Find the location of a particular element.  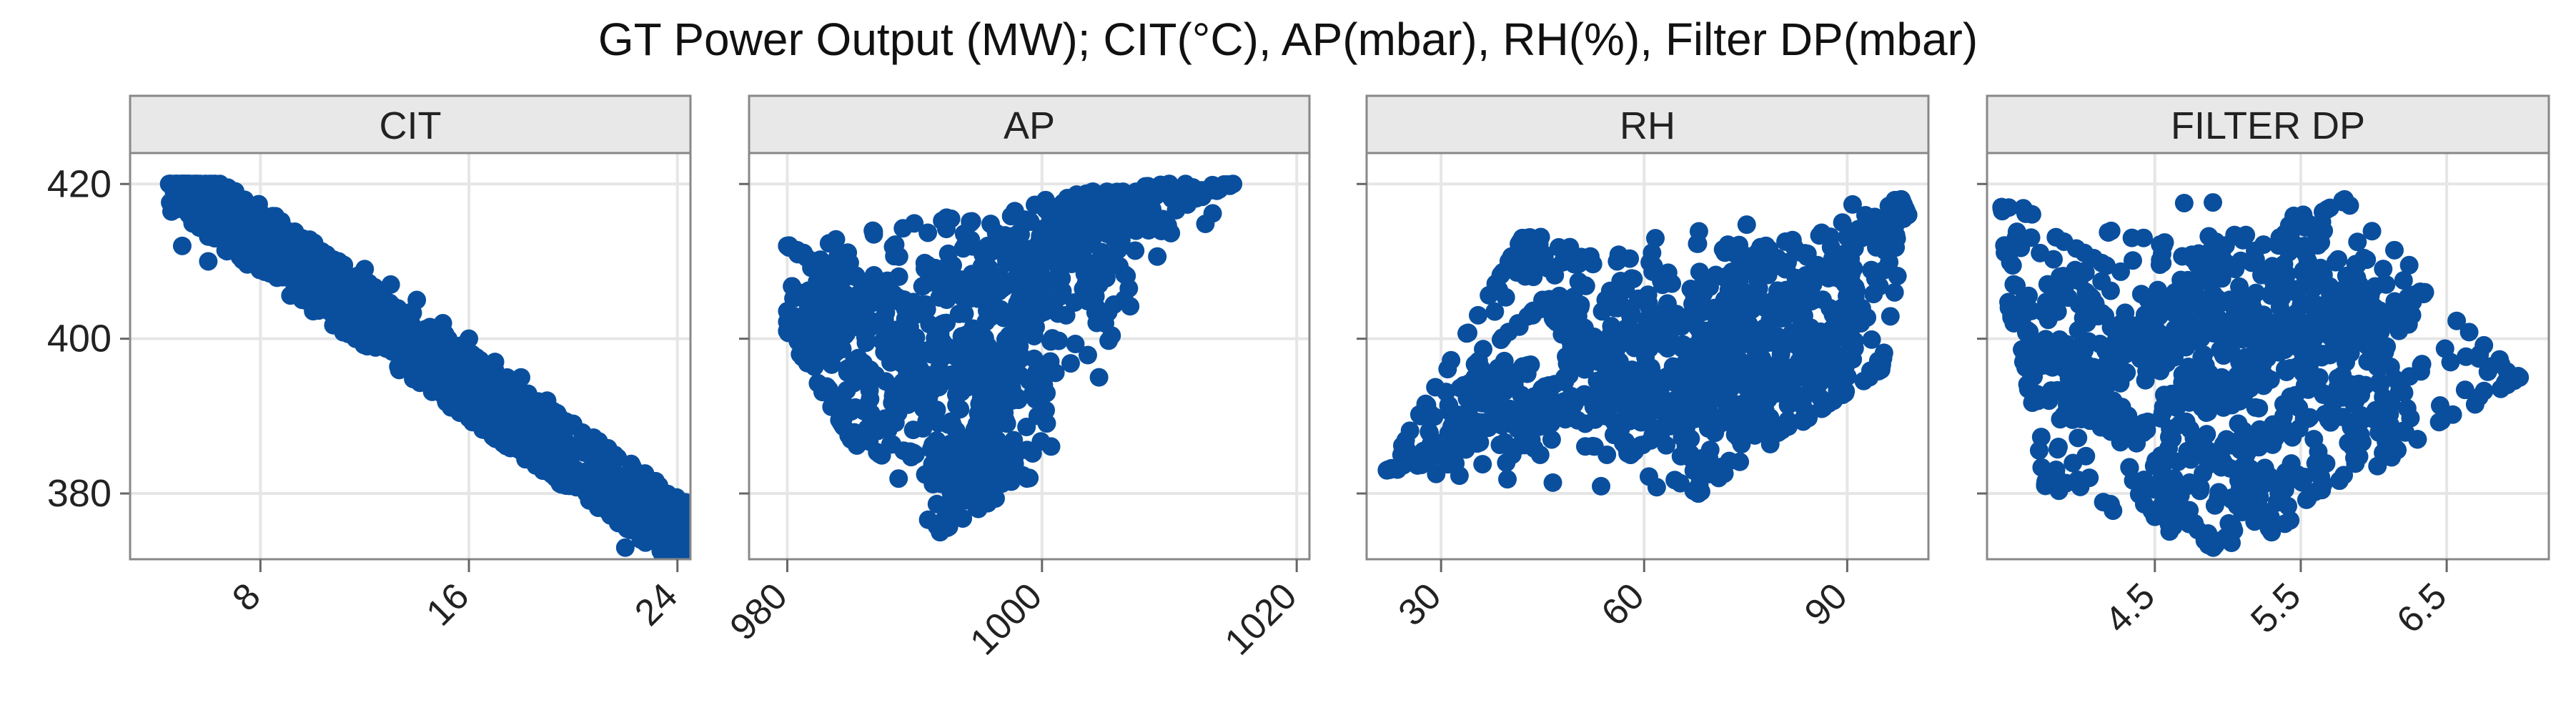

strip-ap is located at coordinates (1030, 124).